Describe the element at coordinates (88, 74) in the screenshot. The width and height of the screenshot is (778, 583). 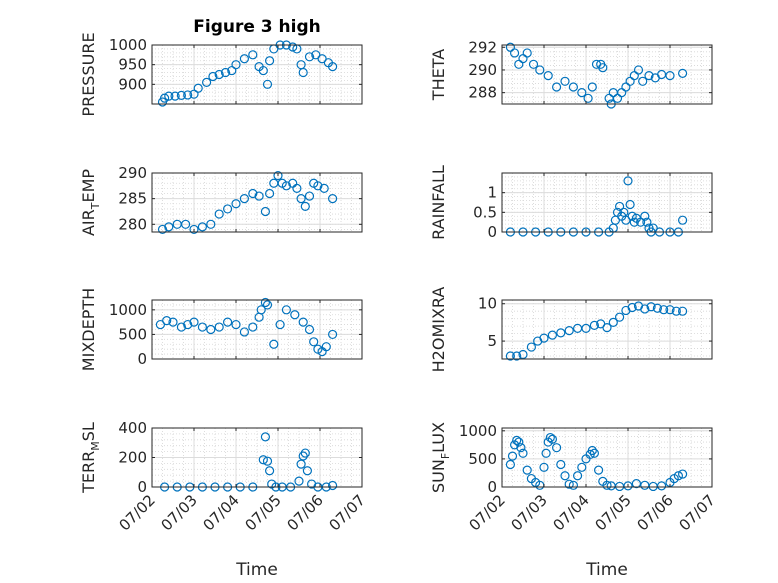
I see `y-axis-label: PRESSURE` at that location.